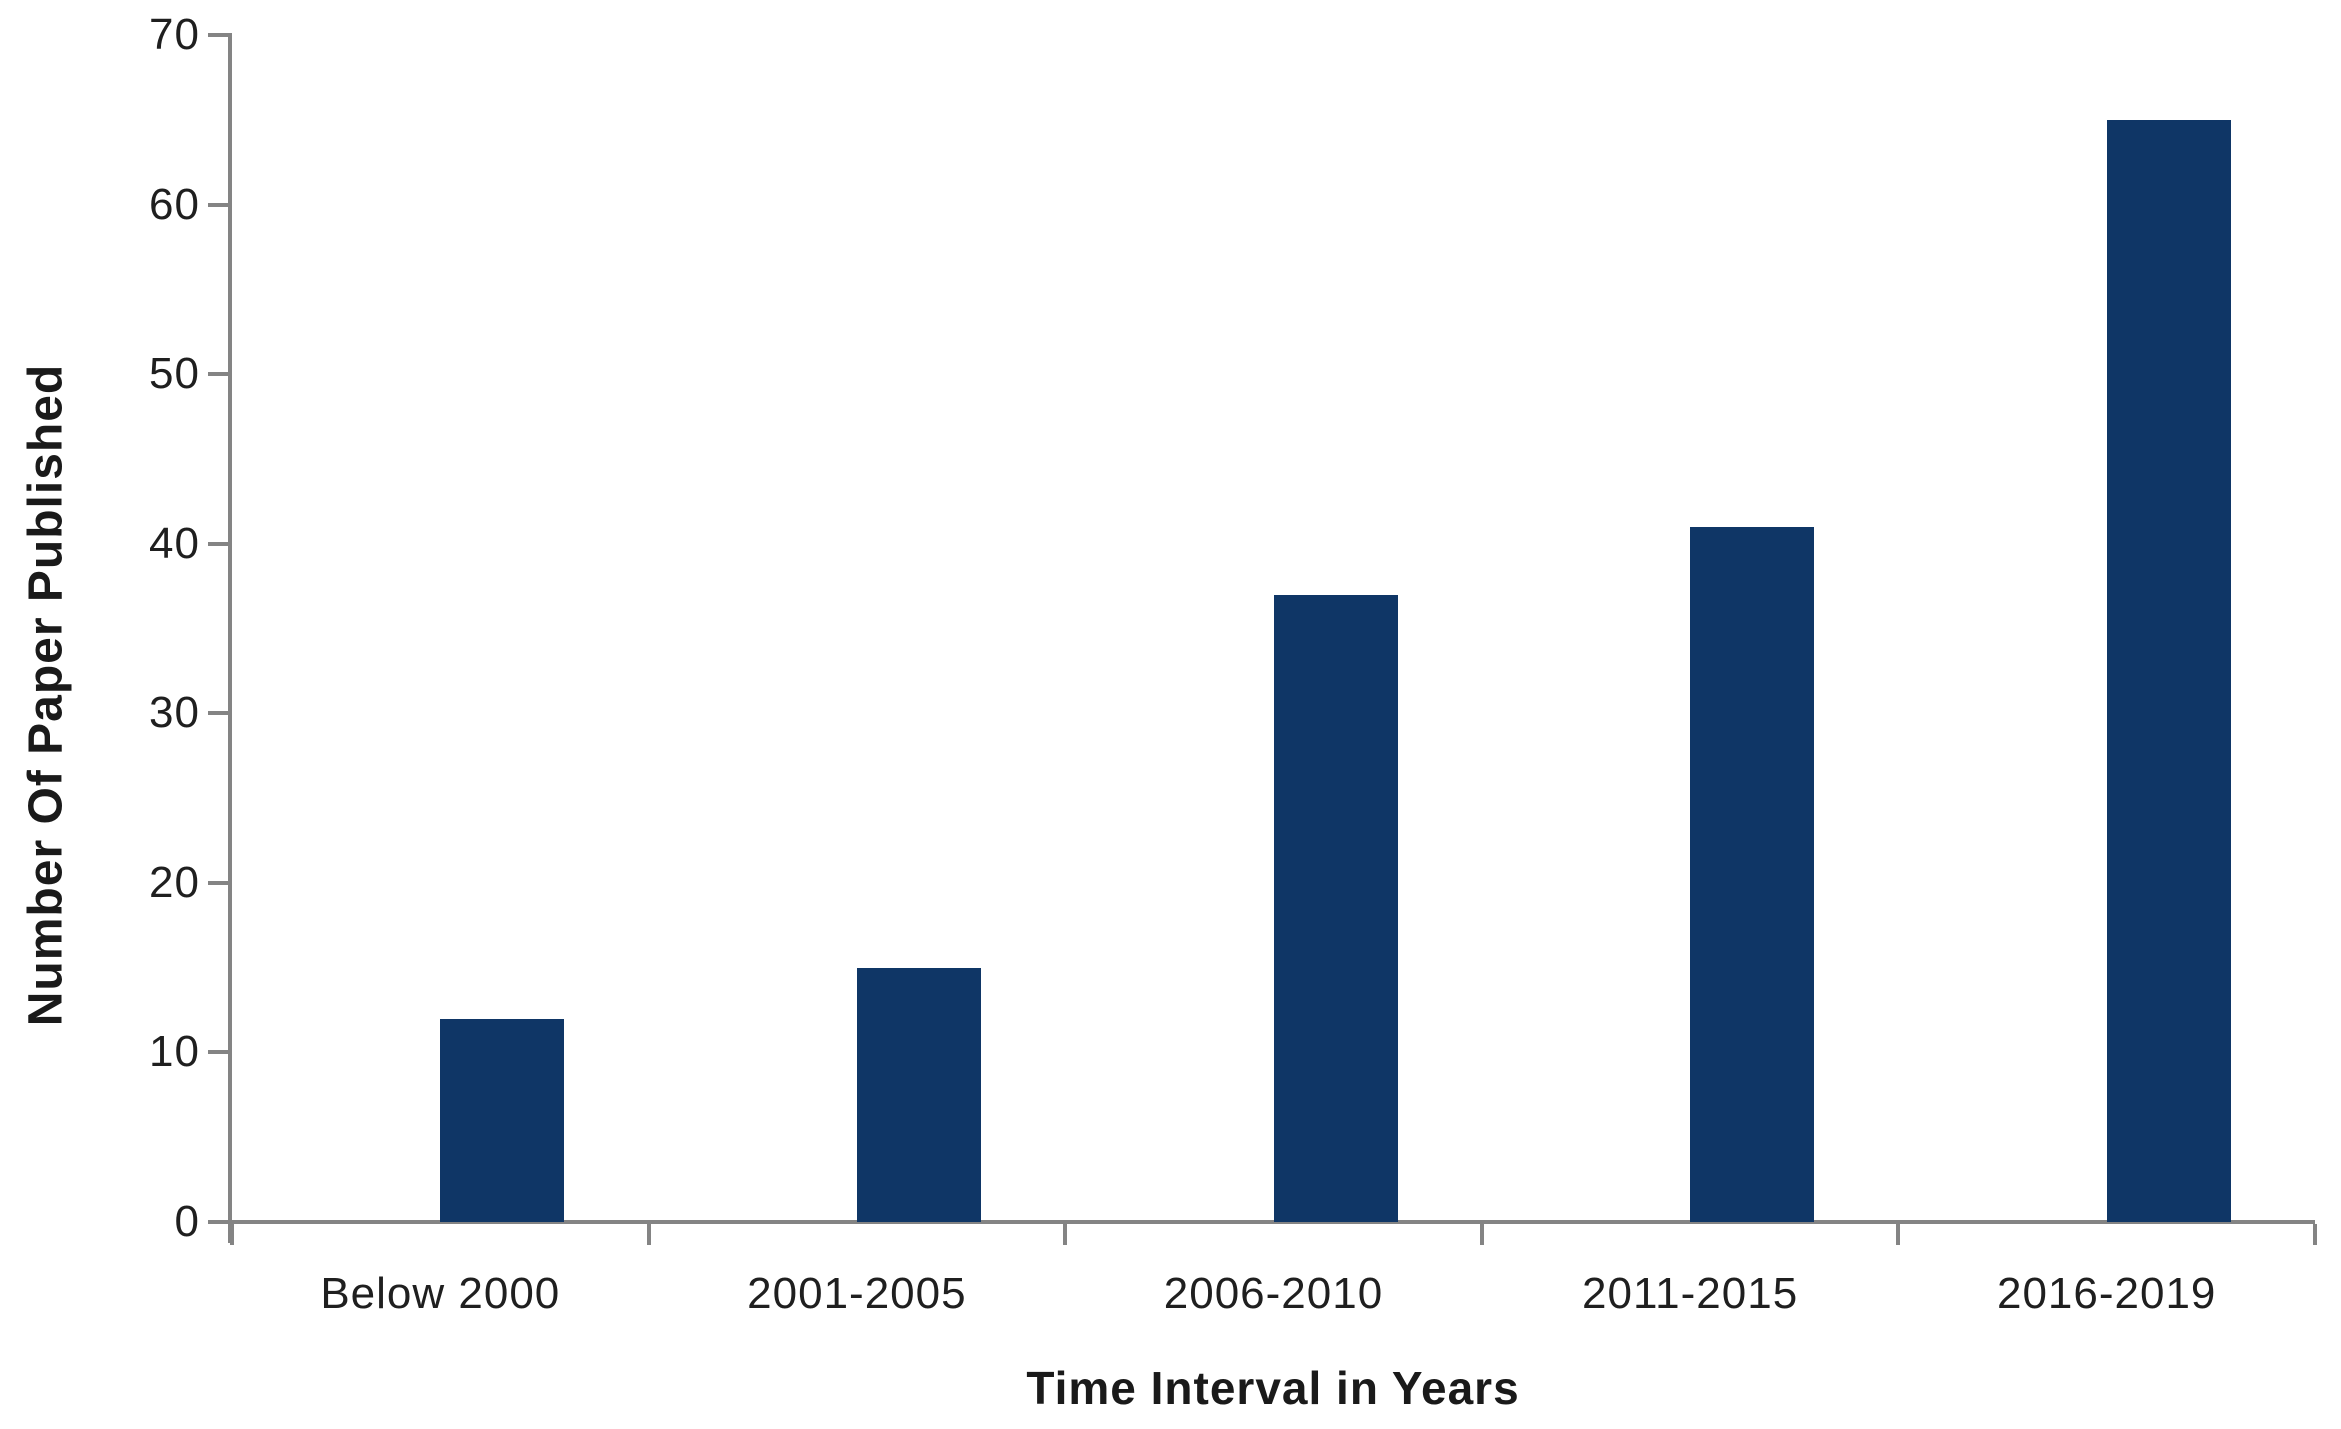 The height and width of the screenshot is (1429, 2341). What do you see at coordinates (174, 713) in the screenshot?
I see `y-tick-label: 30` at bounding box center [174, 713].